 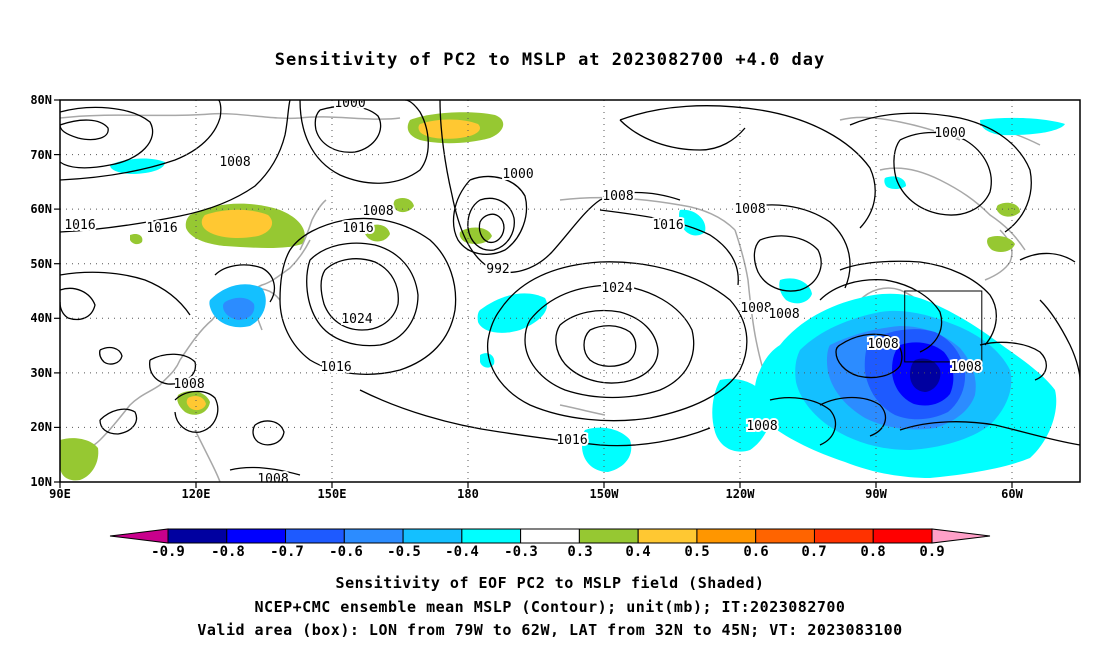 I want to click on colorbar-swatches, so click(x=550, y=536).